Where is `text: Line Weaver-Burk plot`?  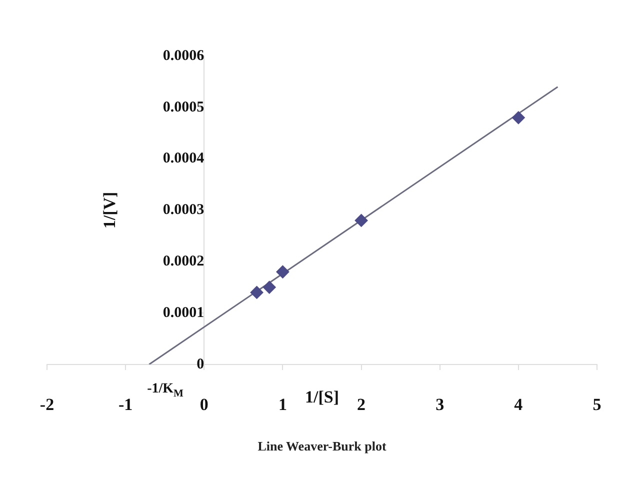
text: Line Weaver-Burk plot is located at coordinates (322, 446).